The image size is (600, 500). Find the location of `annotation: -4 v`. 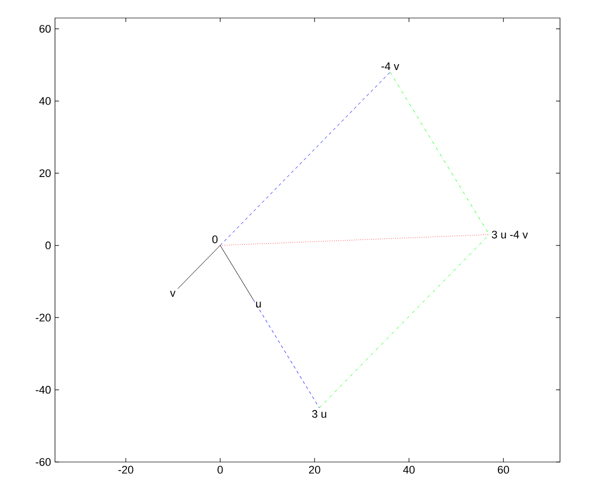

annotation: -4 v is located at coordinates (390, 66).